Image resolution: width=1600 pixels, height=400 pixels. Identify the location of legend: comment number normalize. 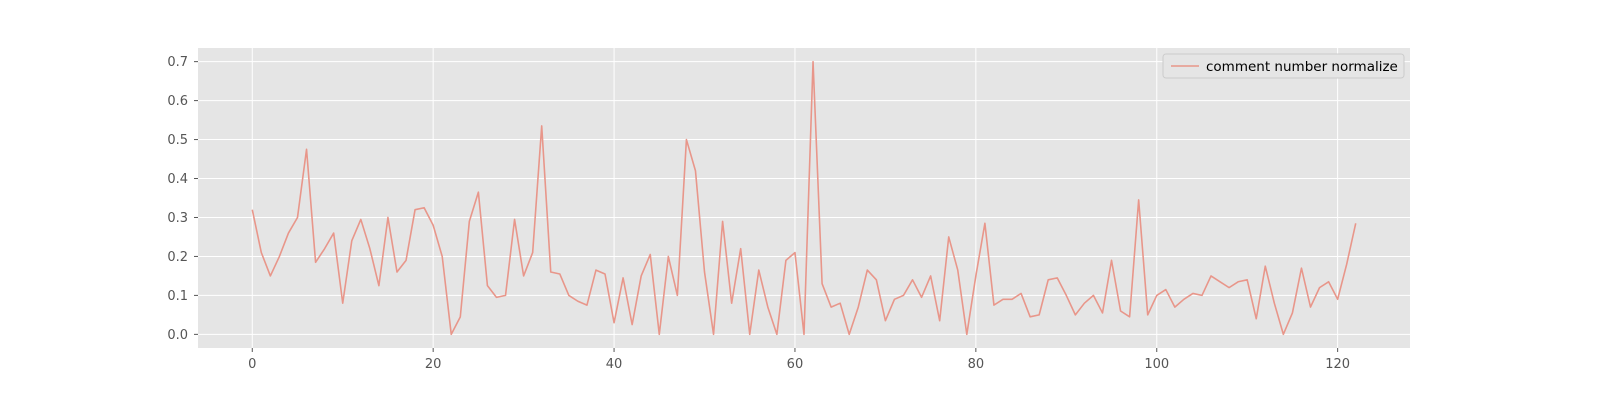
(1283, 66).